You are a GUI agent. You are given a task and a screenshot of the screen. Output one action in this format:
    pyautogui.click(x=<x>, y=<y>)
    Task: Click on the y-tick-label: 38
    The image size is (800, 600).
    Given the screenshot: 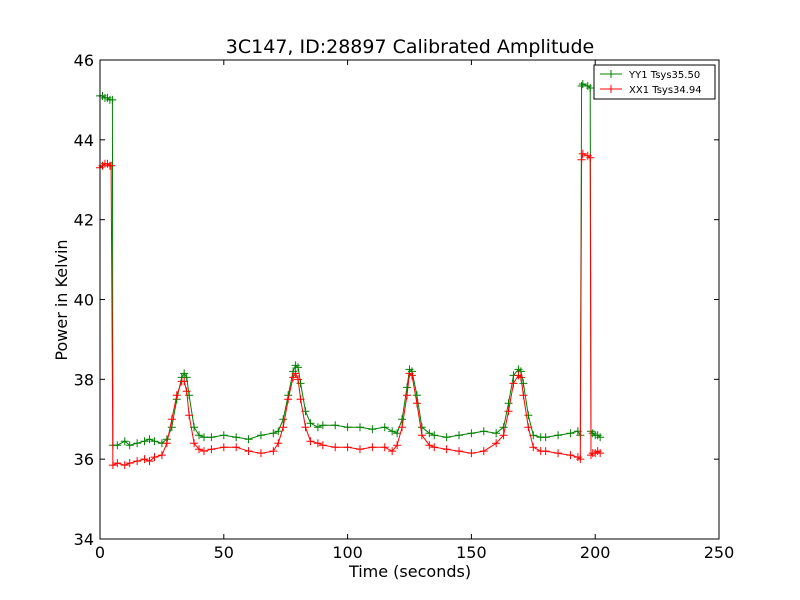 What is the action you would take?
    pyautogui.click(x=84, y=379)
    